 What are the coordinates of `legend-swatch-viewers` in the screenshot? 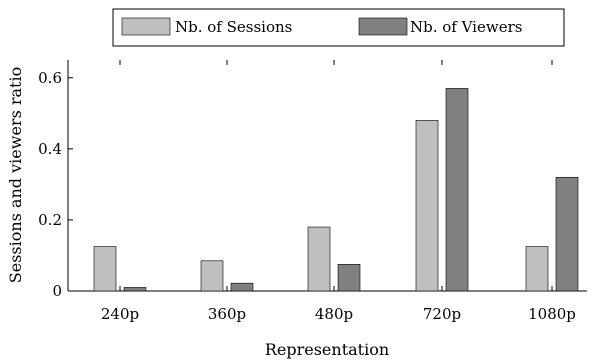 It's located at (383, 26).